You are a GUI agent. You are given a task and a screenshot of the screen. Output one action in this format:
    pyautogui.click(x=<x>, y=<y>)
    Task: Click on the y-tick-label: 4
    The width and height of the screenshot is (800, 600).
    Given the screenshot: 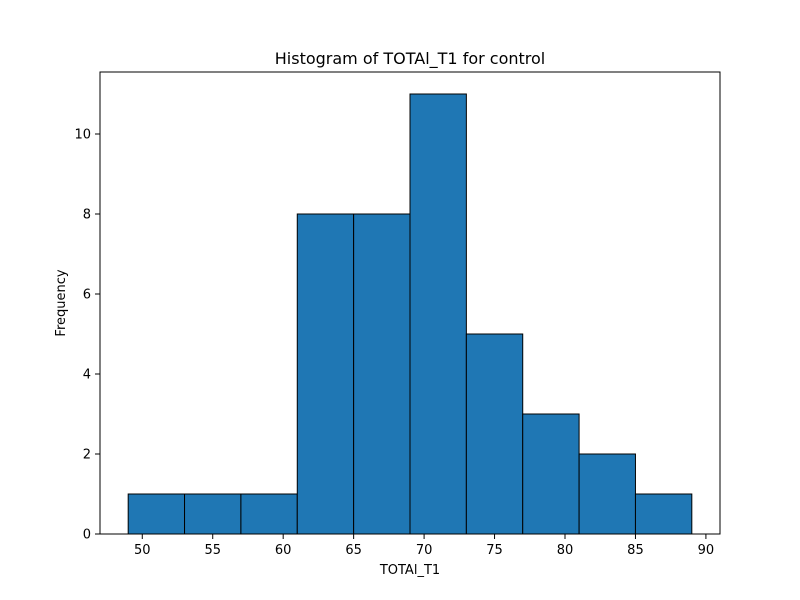 What is the action you would take?
    pyautogui.click(x=87, y=375)
    